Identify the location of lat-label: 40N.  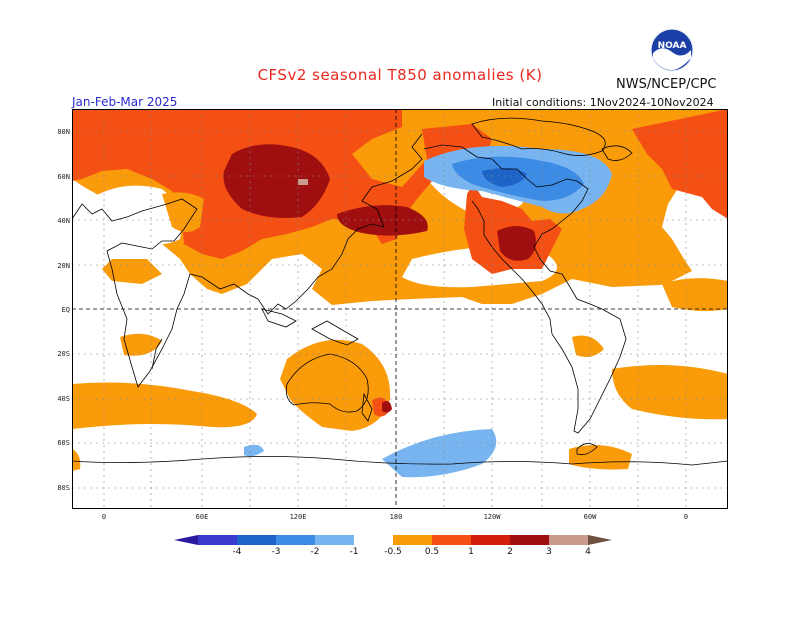
(63, 221).